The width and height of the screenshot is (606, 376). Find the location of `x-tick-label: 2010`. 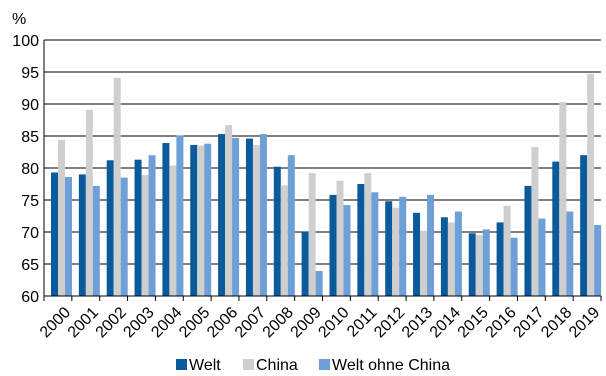

x-tick-label: 2010 is located at coordinates (333, 322).